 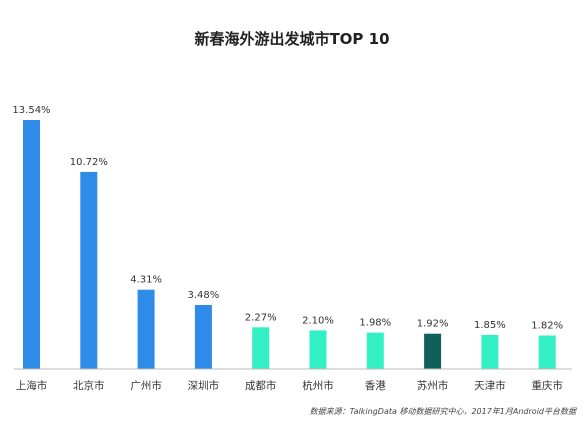 I want to click on value-label-2: 4.31%, so click(x=146, y=280).